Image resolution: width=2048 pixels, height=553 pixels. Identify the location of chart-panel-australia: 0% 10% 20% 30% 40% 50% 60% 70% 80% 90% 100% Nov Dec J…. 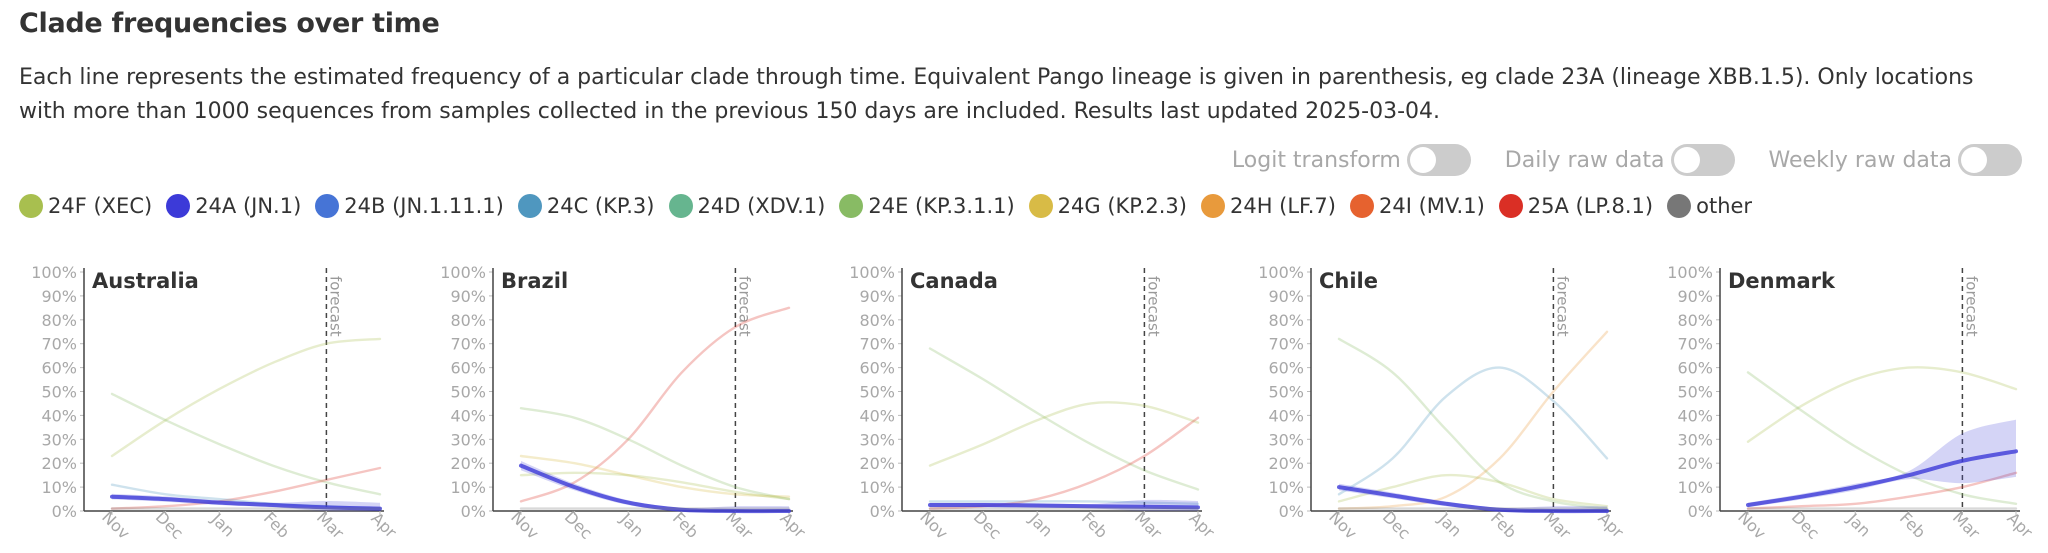
(215, 403).